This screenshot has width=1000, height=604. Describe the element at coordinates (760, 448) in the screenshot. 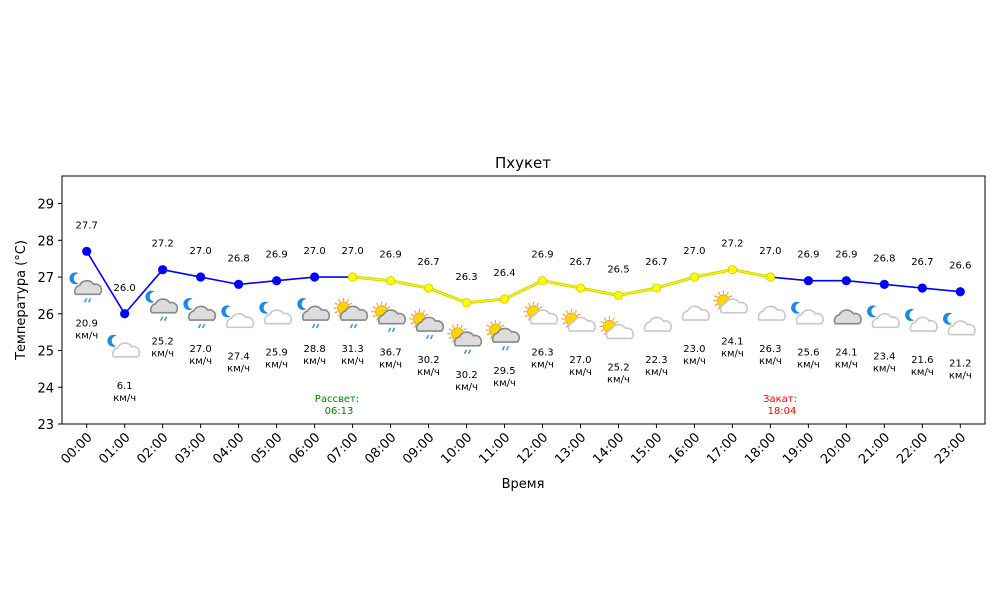

I see `x-tick-label: 18:00` at that location.